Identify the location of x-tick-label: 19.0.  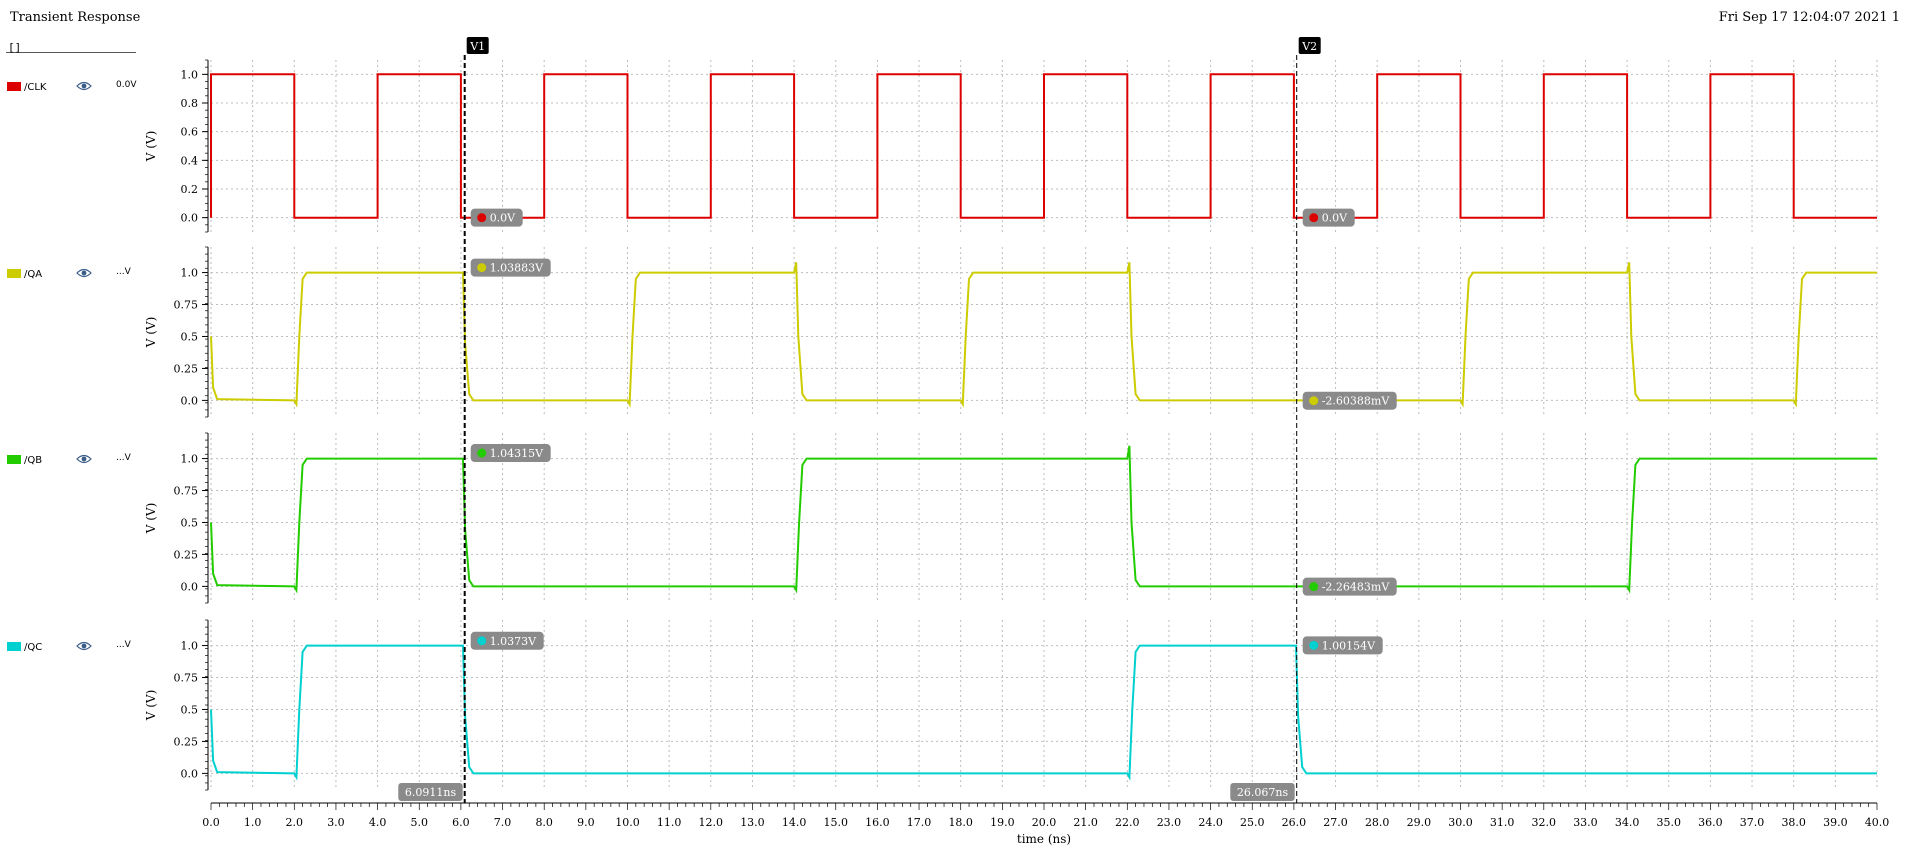
(1002, 822).